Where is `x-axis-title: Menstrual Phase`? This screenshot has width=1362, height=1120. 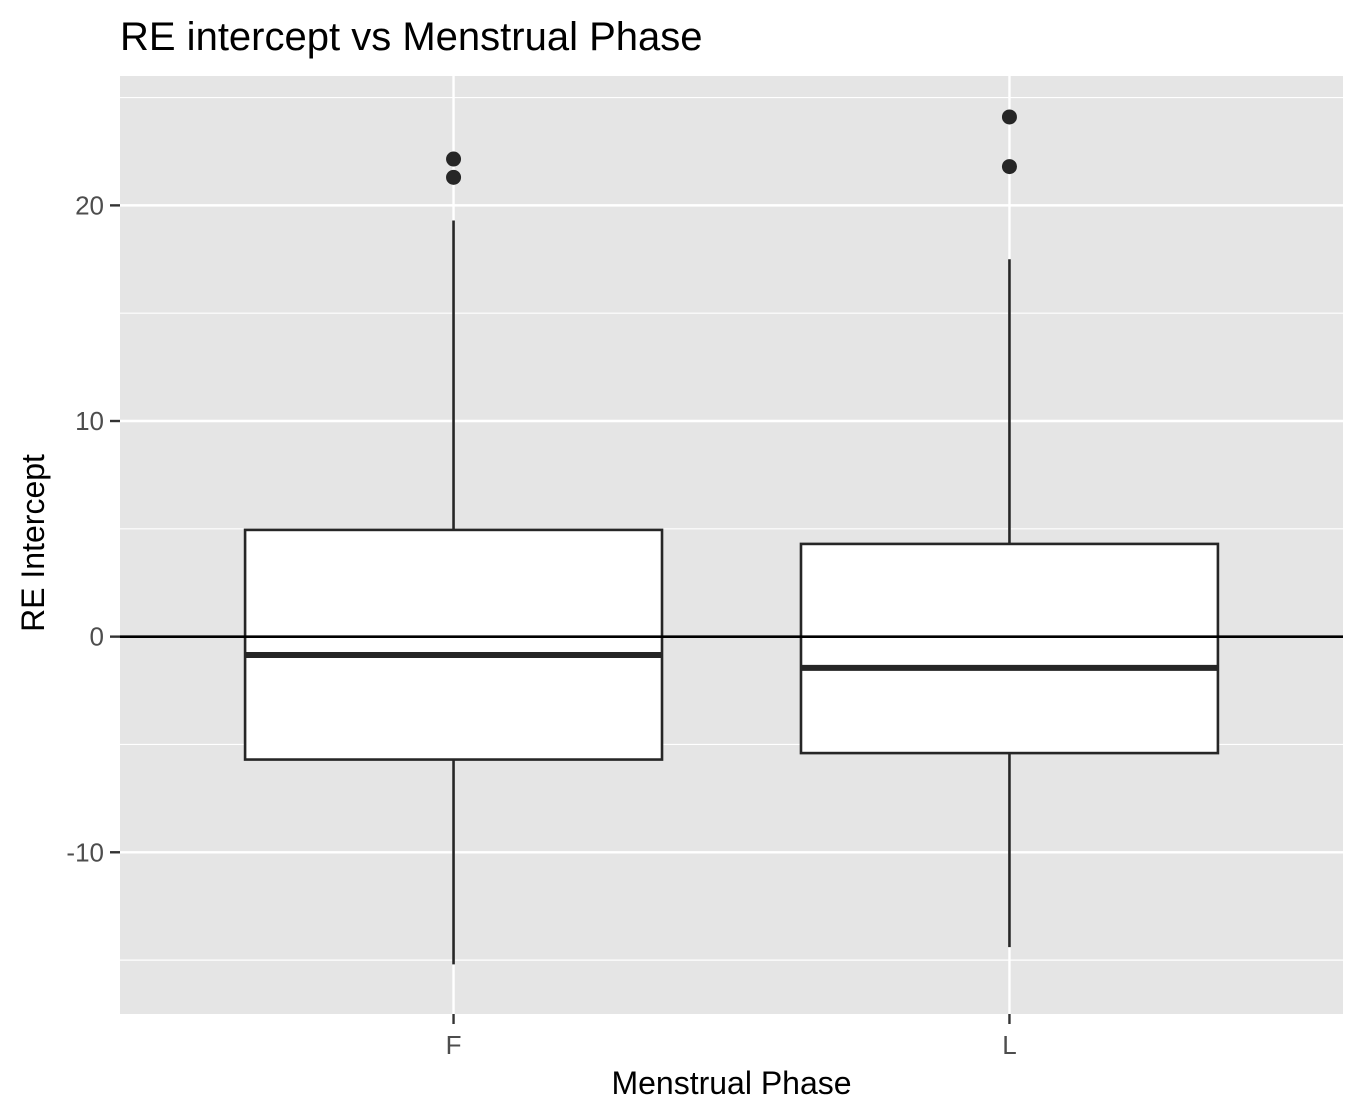 x-axis-title: Menstrual Phase is located at coordinates (731, 1083).